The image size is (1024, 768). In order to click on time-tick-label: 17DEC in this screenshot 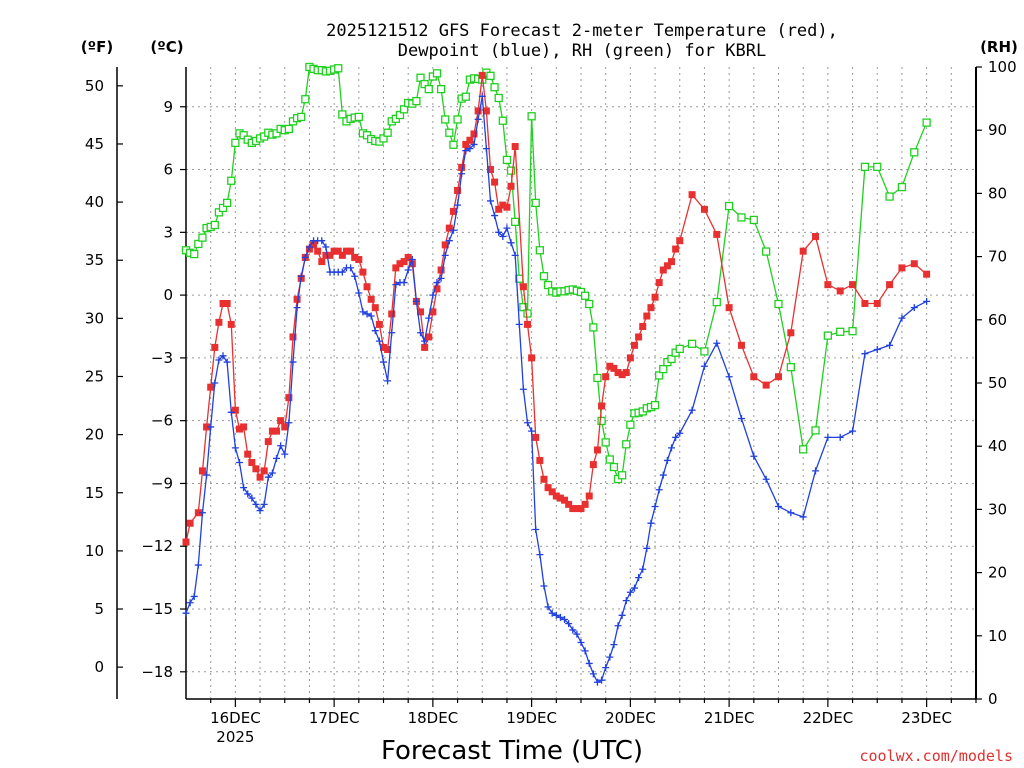, I will do `click(334, 718)`.